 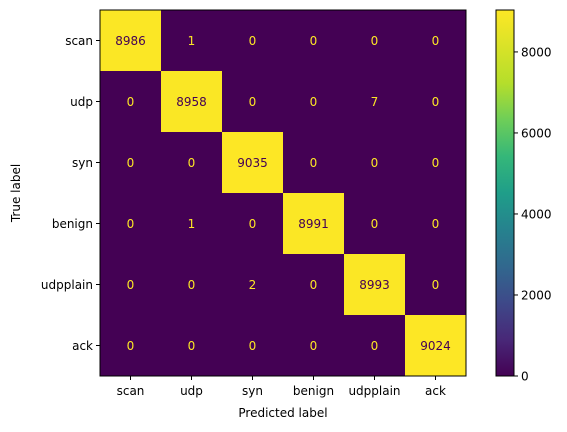 I want to click on cell-value-label: 2, so click(x=253, y=285).